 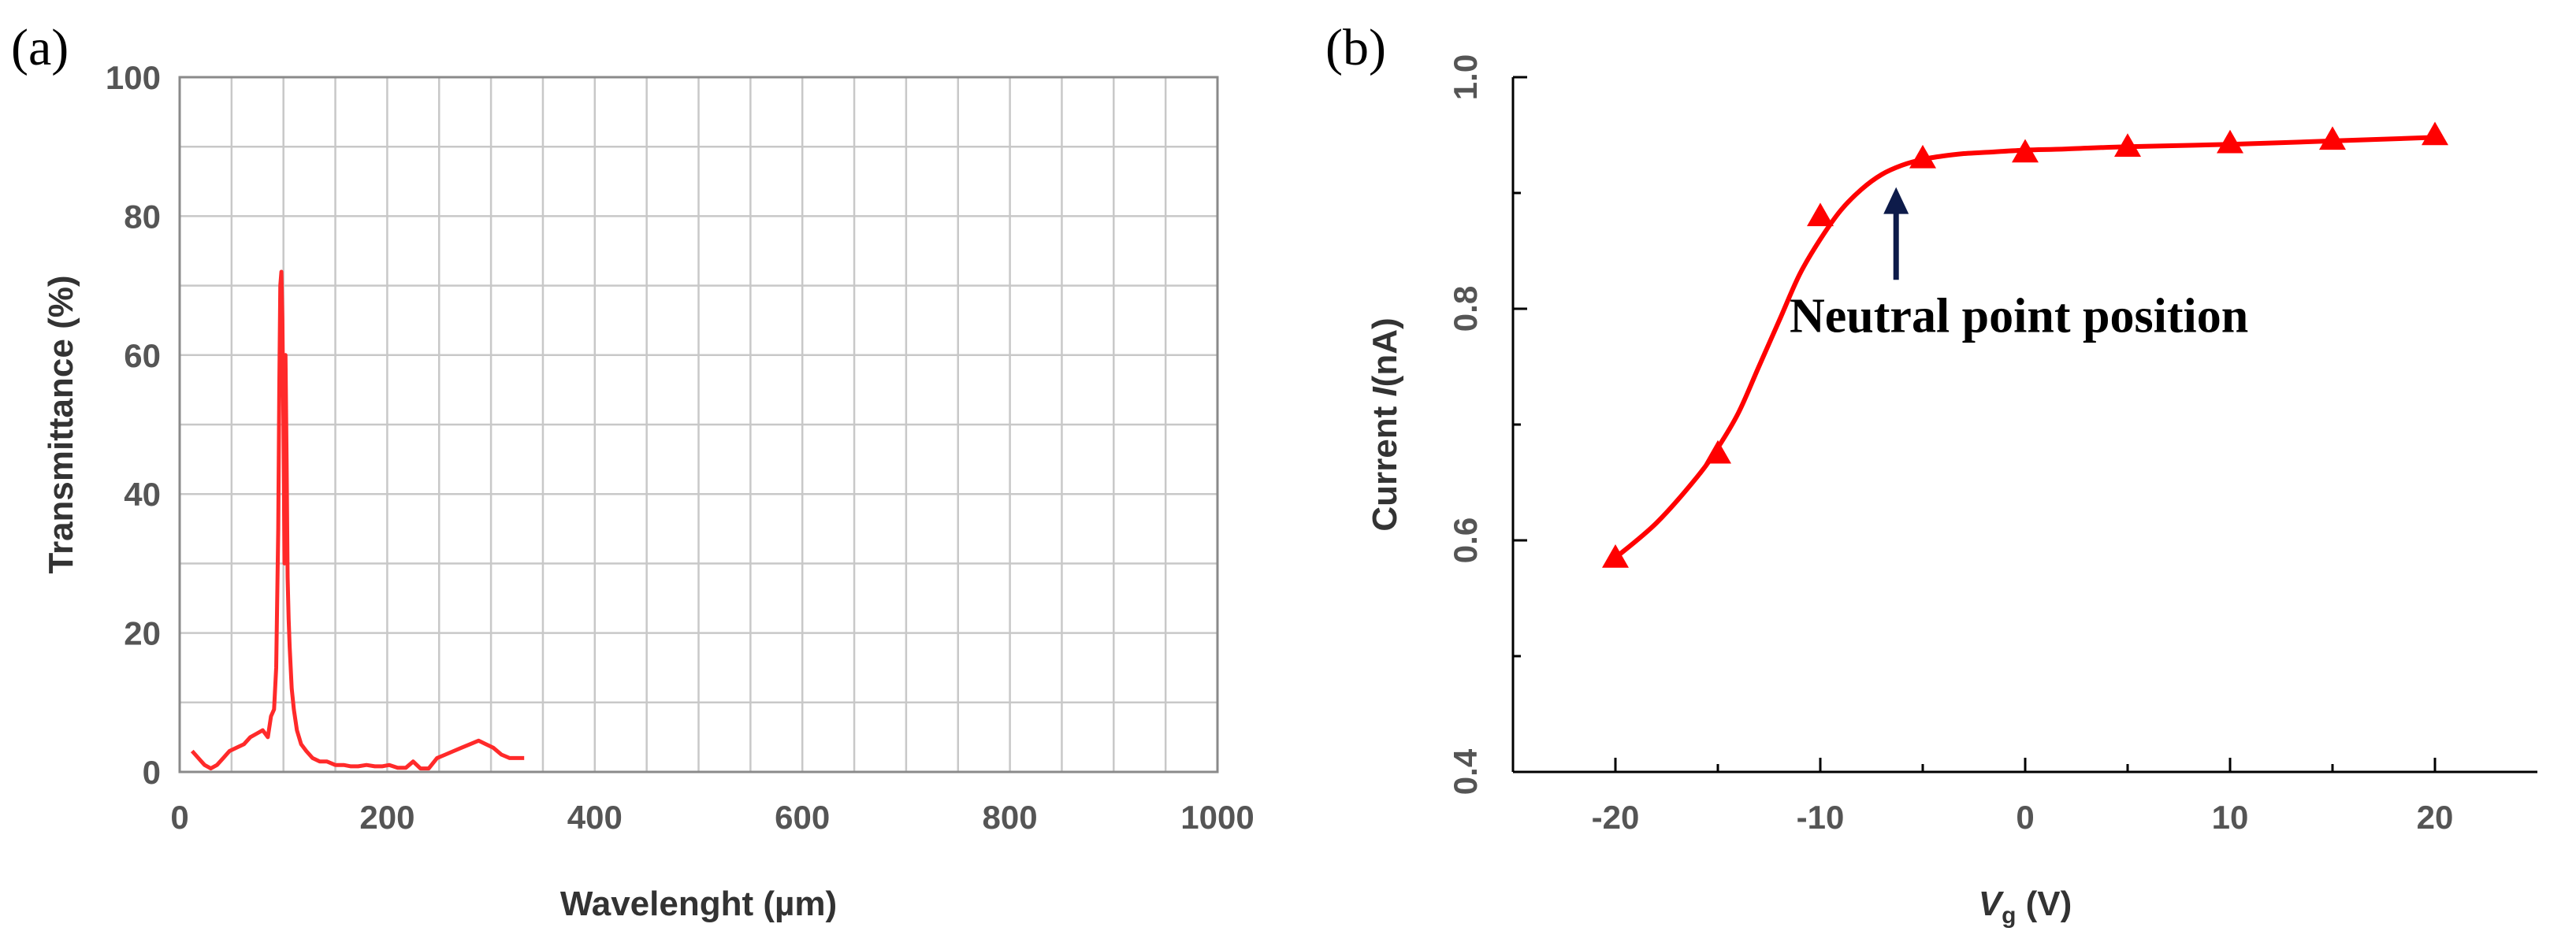 I want to click on panel-b-x-axis-subscript: g, so click(x=2009, y=916).